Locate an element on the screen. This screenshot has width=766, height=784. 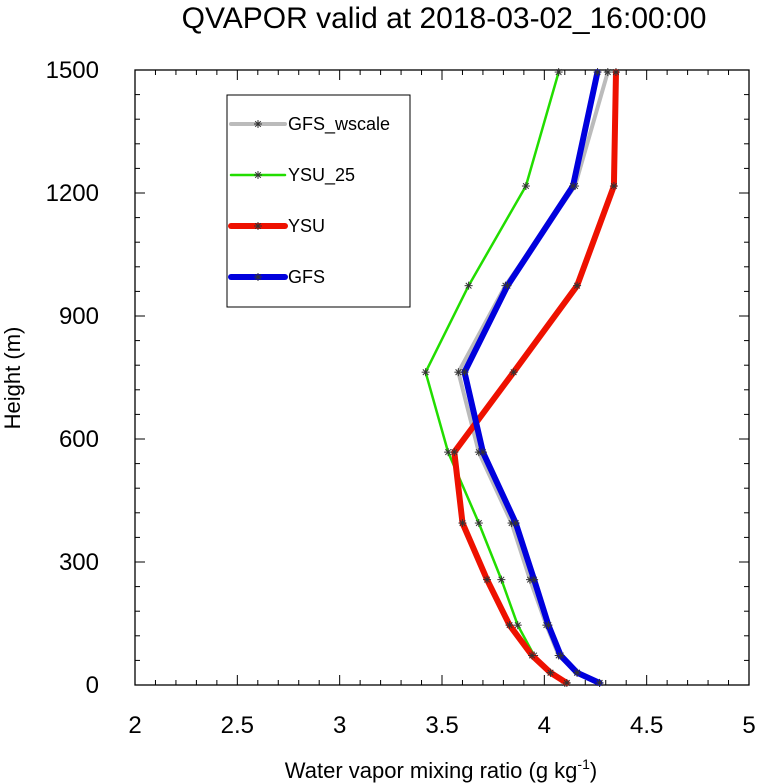
legend-label-gfs: GFS is located at coordinates (306, 277).